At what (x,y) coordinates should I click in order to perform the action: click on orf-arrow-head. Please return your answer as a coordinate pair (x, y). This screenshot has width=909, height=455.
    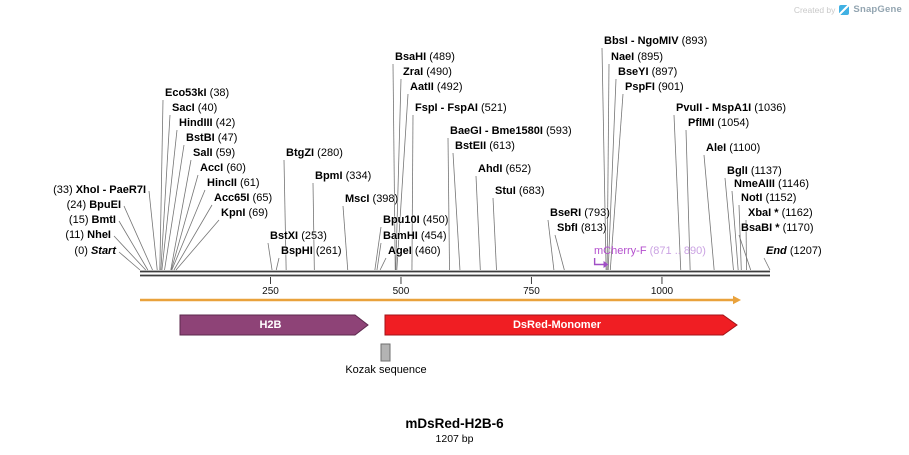
    Looking at the image, I should click on (737, 300).